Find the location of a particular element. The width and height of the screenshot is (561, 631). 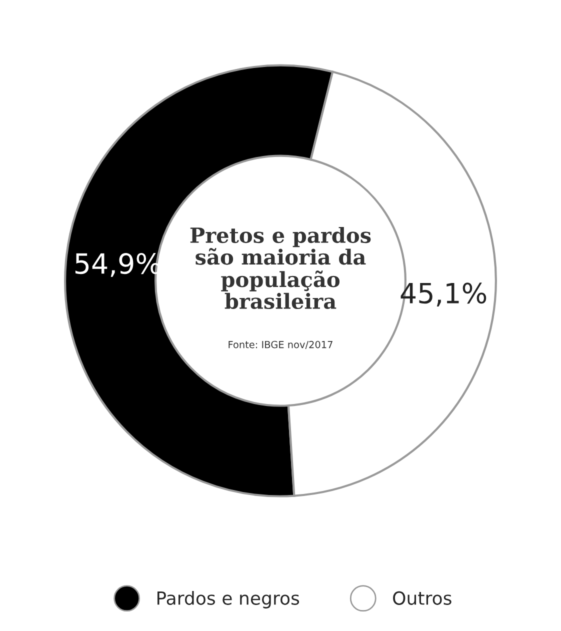

data-label: 45,1% is located at coordinates (443, 294).